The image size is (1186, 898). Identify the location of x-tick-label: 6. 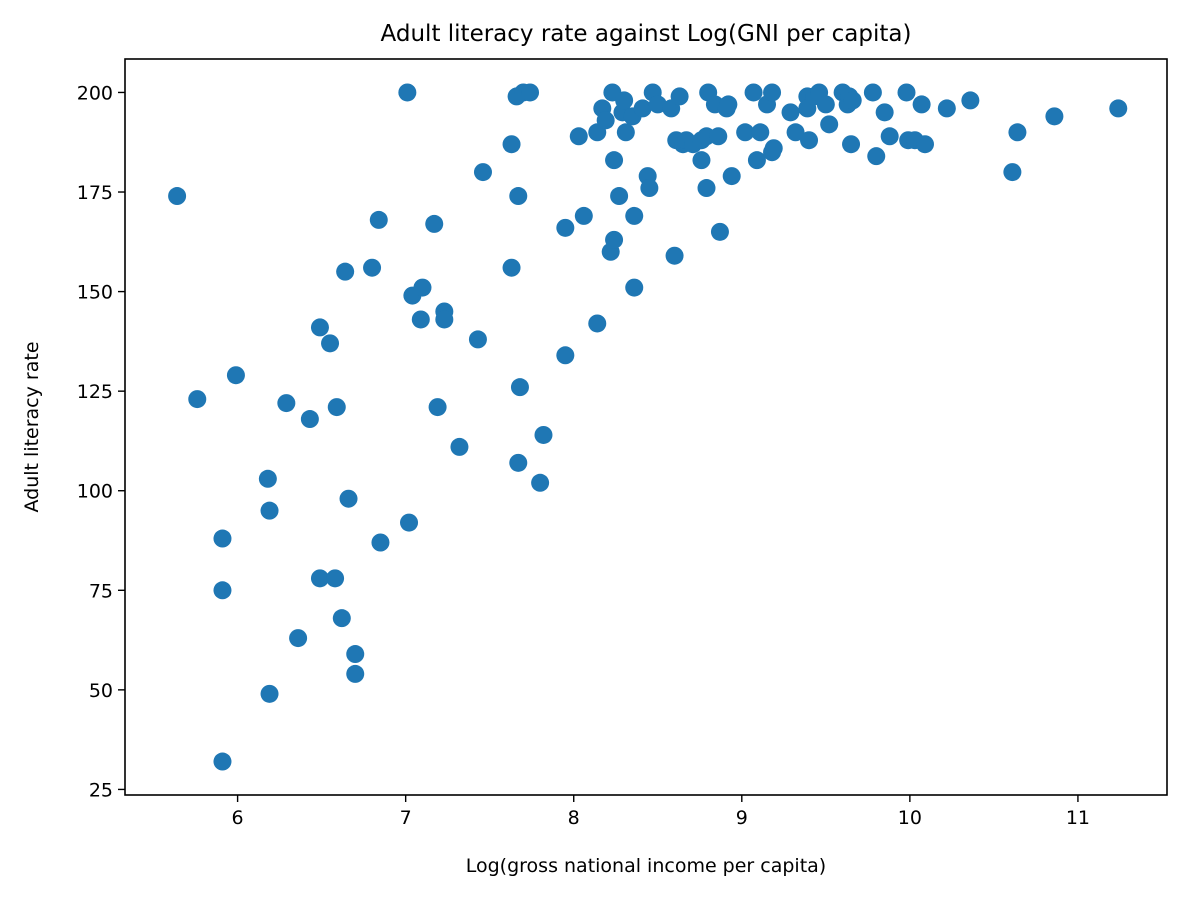
(238, 818).